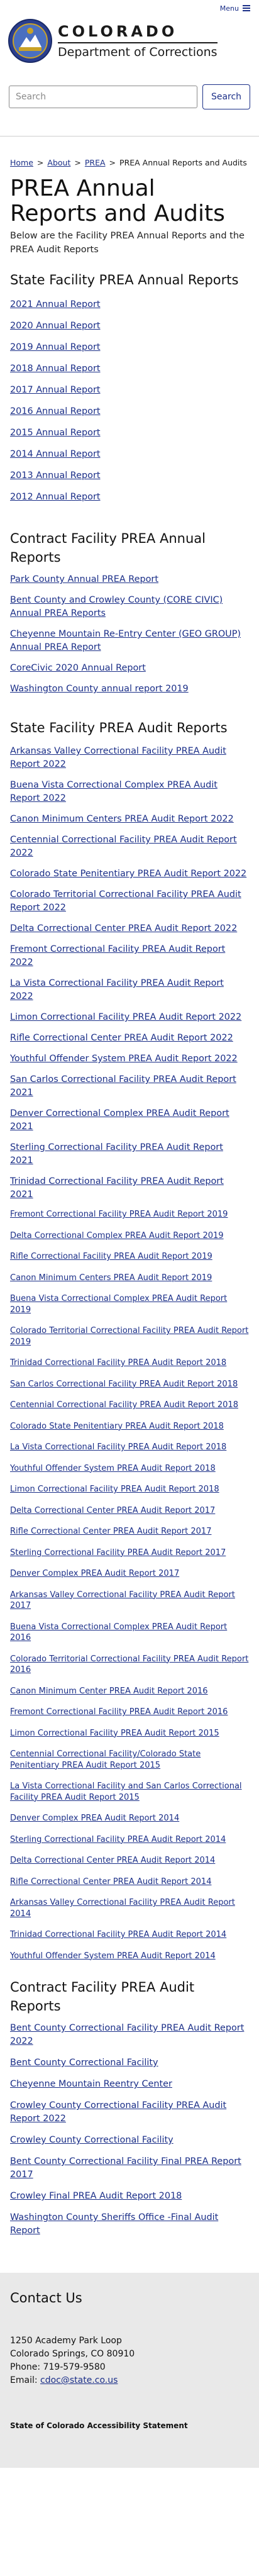 This screenshot has width=259, height=2576. Describe the element at coordinates (103, 97) in the screenshot. I see `search-input` at that location.